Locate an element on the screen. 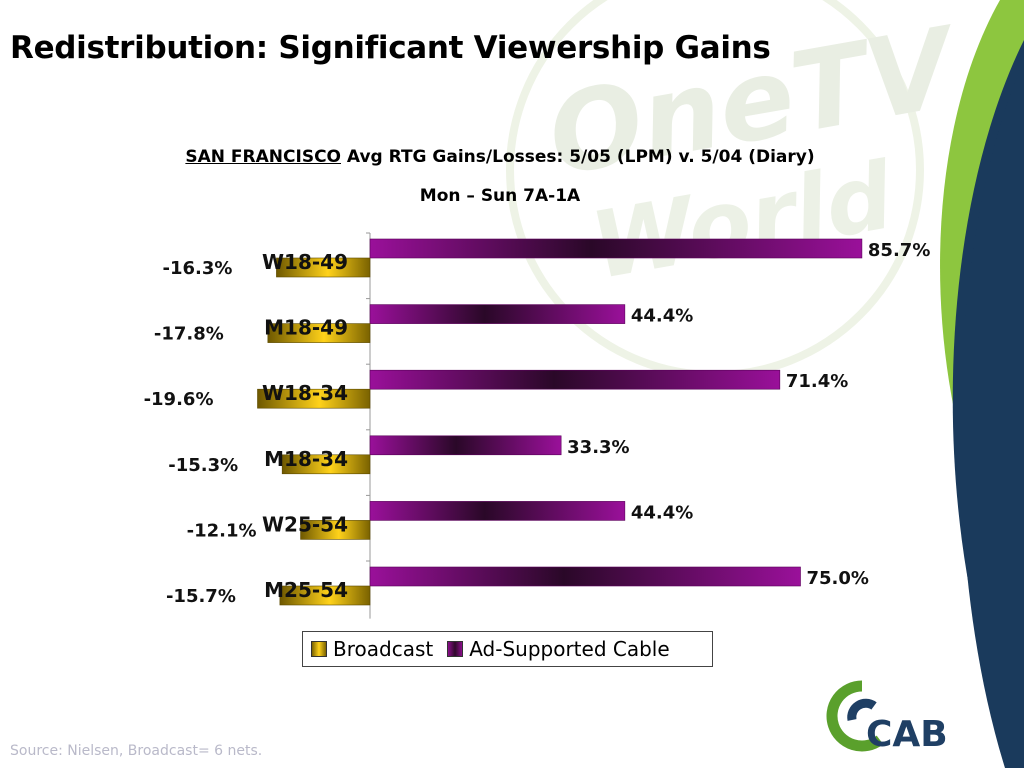 This screenshot has width=1024, height=768. chart-subtitle: Mon – Sun 7A-1A is located at coordinates (500, 196).